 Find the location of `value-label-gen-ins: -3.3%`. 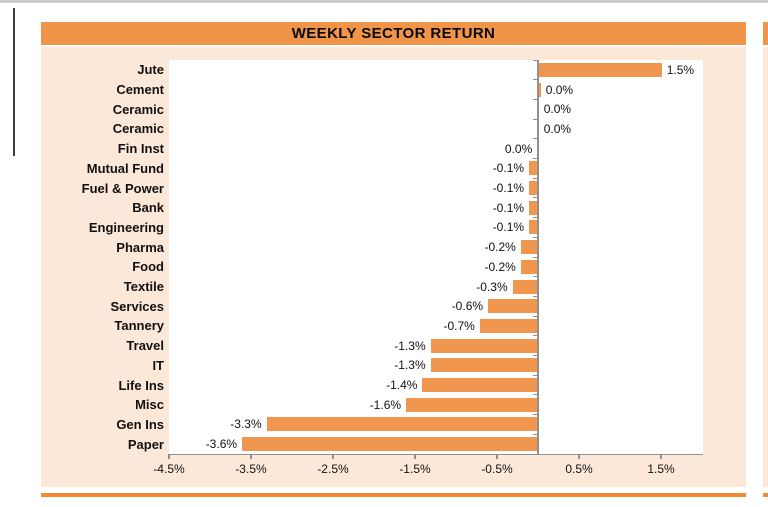

value-label-gen-ins: -3.3% is located at coordinates (246, 424).